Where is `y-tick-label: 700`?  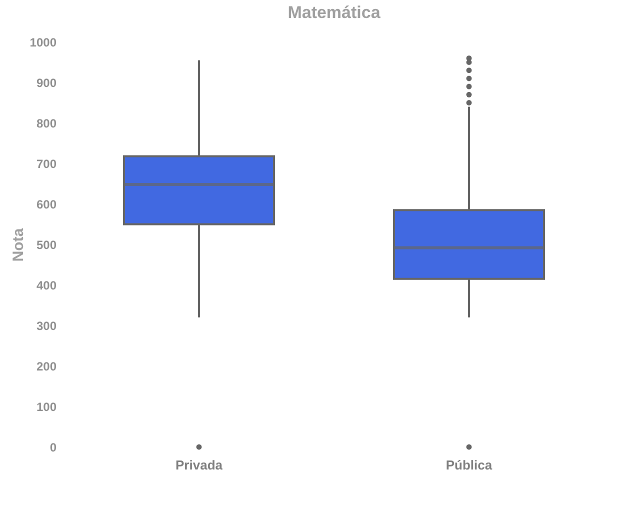
y-tick-label: 700 is located at coordinates (46, 164).